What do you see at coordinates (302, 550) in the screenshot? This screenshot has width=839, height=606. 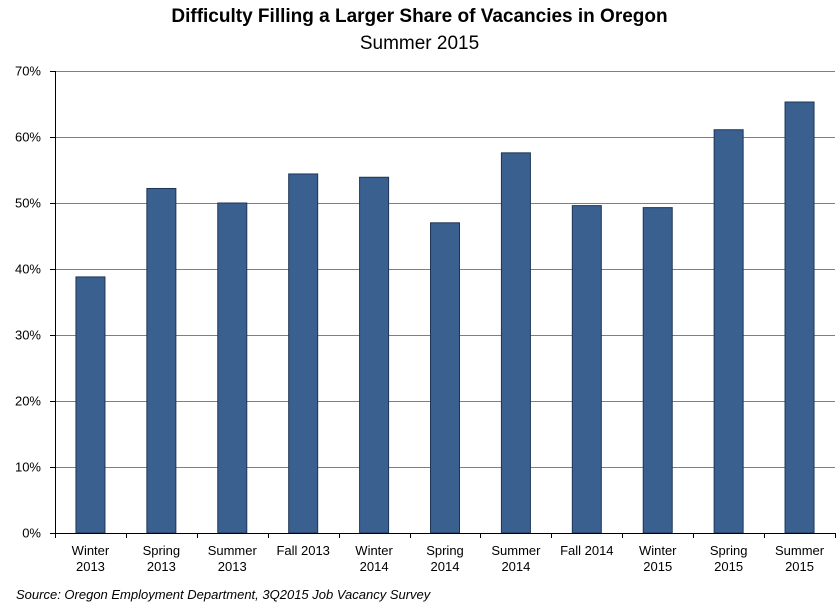 I see `x-tick-label: Fall 2013` at bounding box center [302, 550].